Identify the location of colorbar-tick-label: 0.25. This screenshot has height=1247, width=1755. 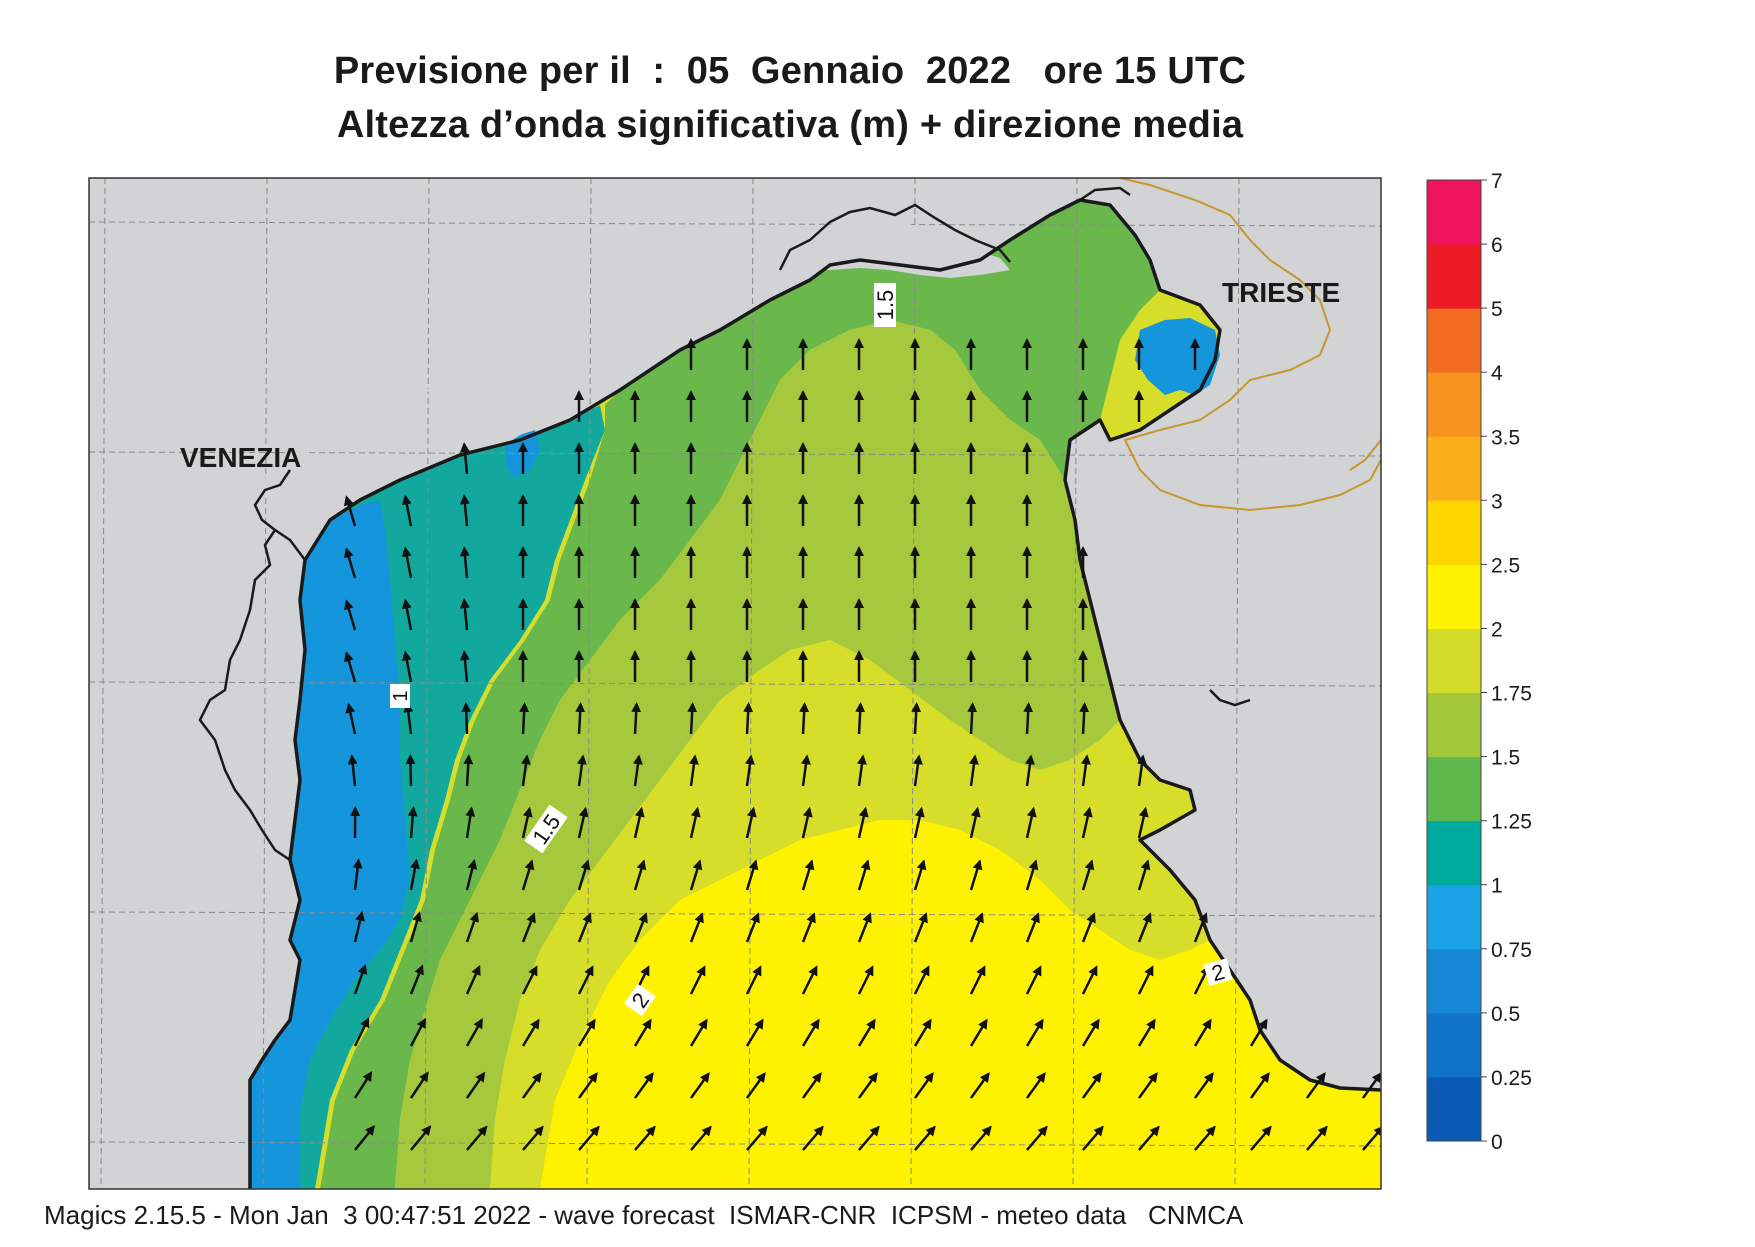
(1511, 1078).